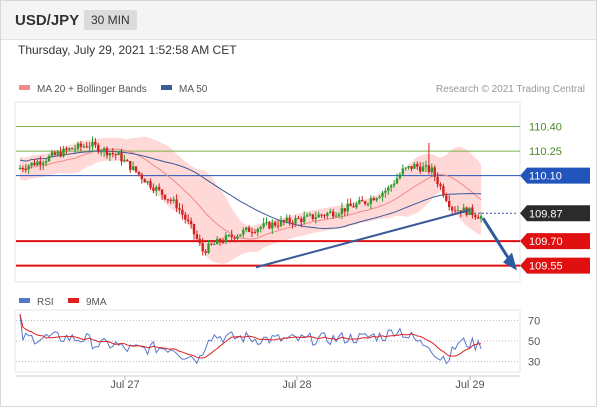  What do you see at coordinates (545, 152) in the screenshot?
I see `level-label: 110.25` at bounding box center [545, 152].